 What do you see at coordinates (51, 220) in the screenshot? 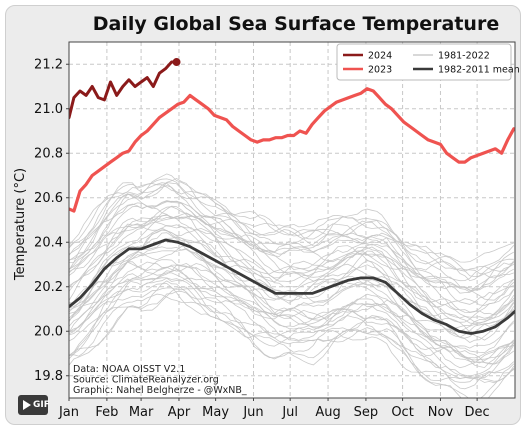
I see `y-ticks: 19.8 20.0 20.2 20.4 20.6 20.8 21.0 21.2` at bounding box center [51, 220].